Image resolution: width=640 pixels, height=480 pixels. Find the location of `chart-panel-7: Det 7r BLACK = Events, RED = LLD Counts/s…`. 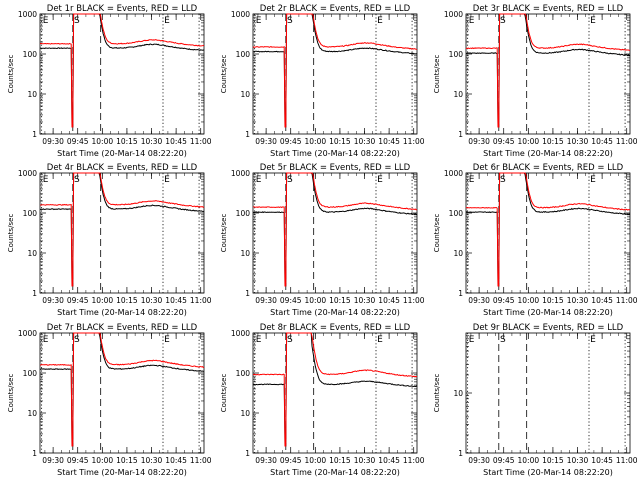

chart-panel-7: Det 7r BLACK = Events, RED = LLD Counts/s… is located at coordinates (109, 400).